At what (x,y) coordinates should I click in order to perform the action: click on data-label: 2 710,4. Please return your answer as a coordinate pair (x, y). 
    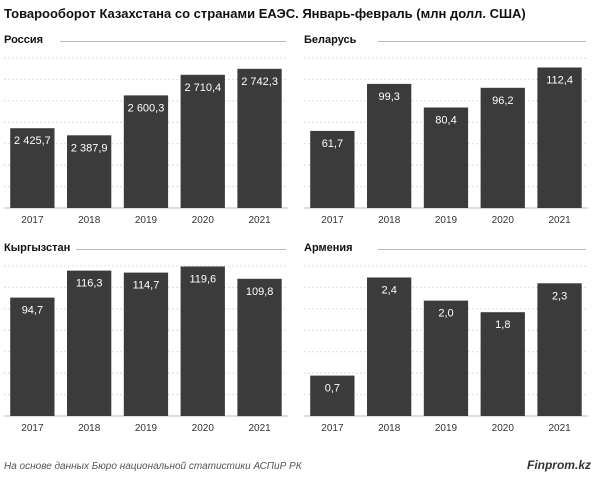
    Looking at the image, I should click on (202, 88).